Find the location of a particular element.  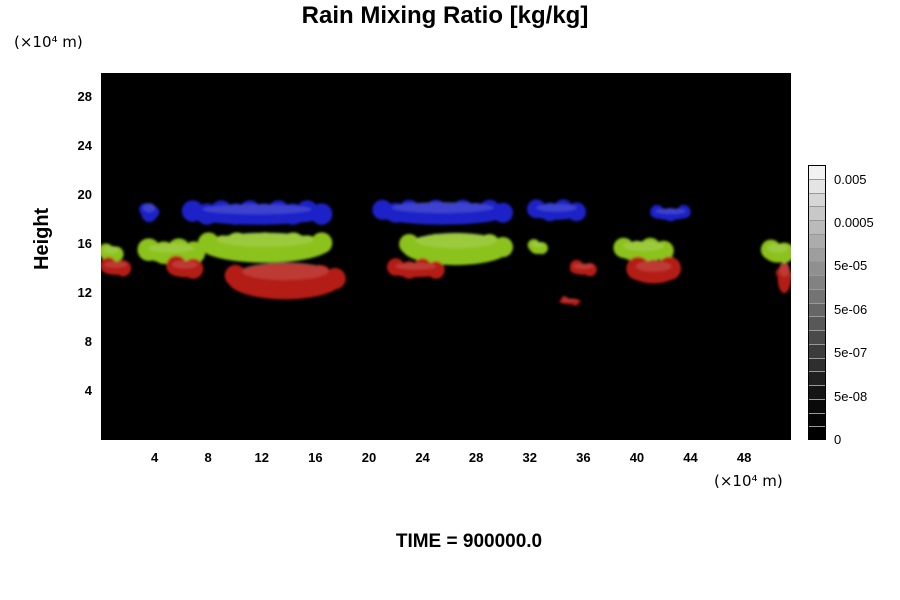

x-tick-label: 40 is located at coordinates (637, 457).